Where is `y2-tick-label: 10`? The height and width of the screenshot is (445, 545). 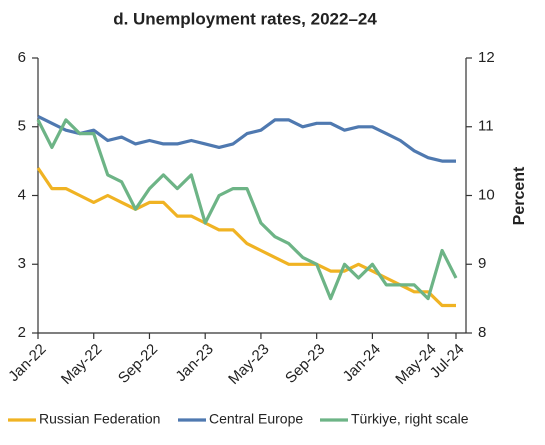
y2-tick-label: 10 is located at coordinates (486, 194).